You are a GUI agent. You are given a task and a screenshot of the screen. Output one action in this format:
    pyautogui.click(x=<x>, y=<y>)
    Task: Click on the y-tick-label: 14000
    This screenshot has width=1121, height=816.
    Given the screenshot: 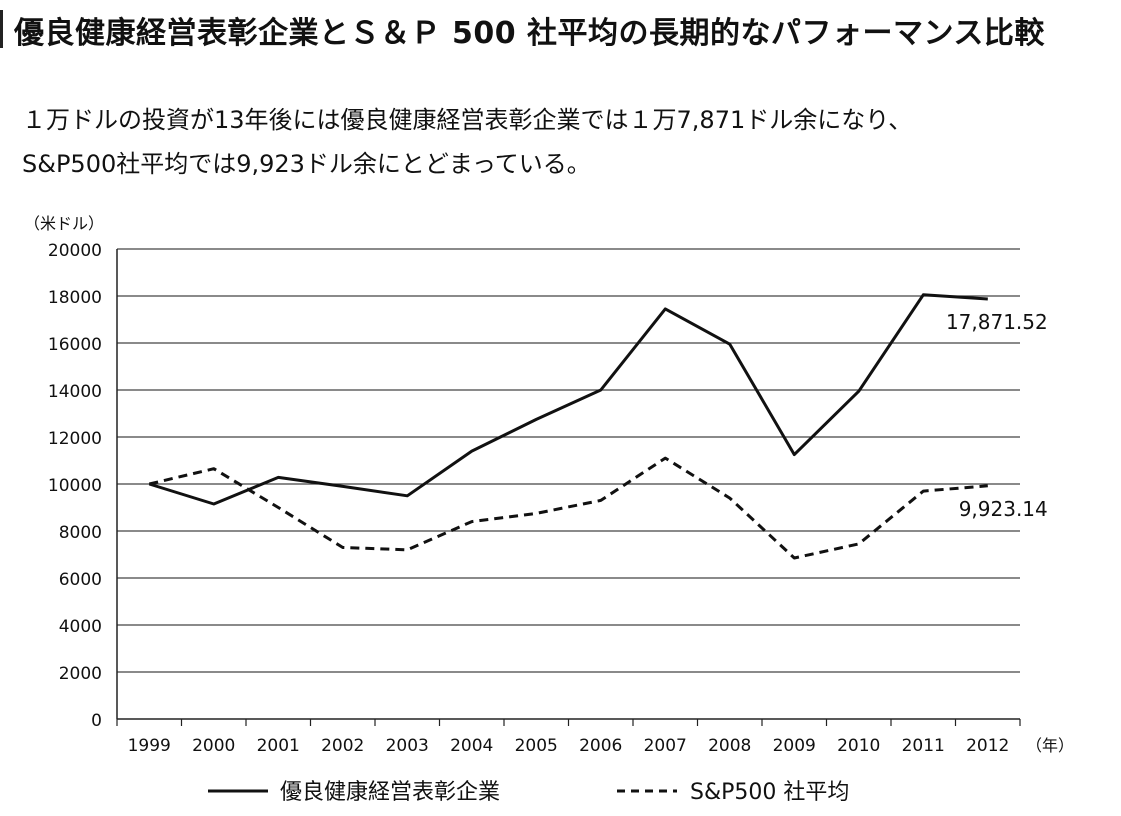 What is the action you would take?
    pyautogui.click(x=75, y=392)
    